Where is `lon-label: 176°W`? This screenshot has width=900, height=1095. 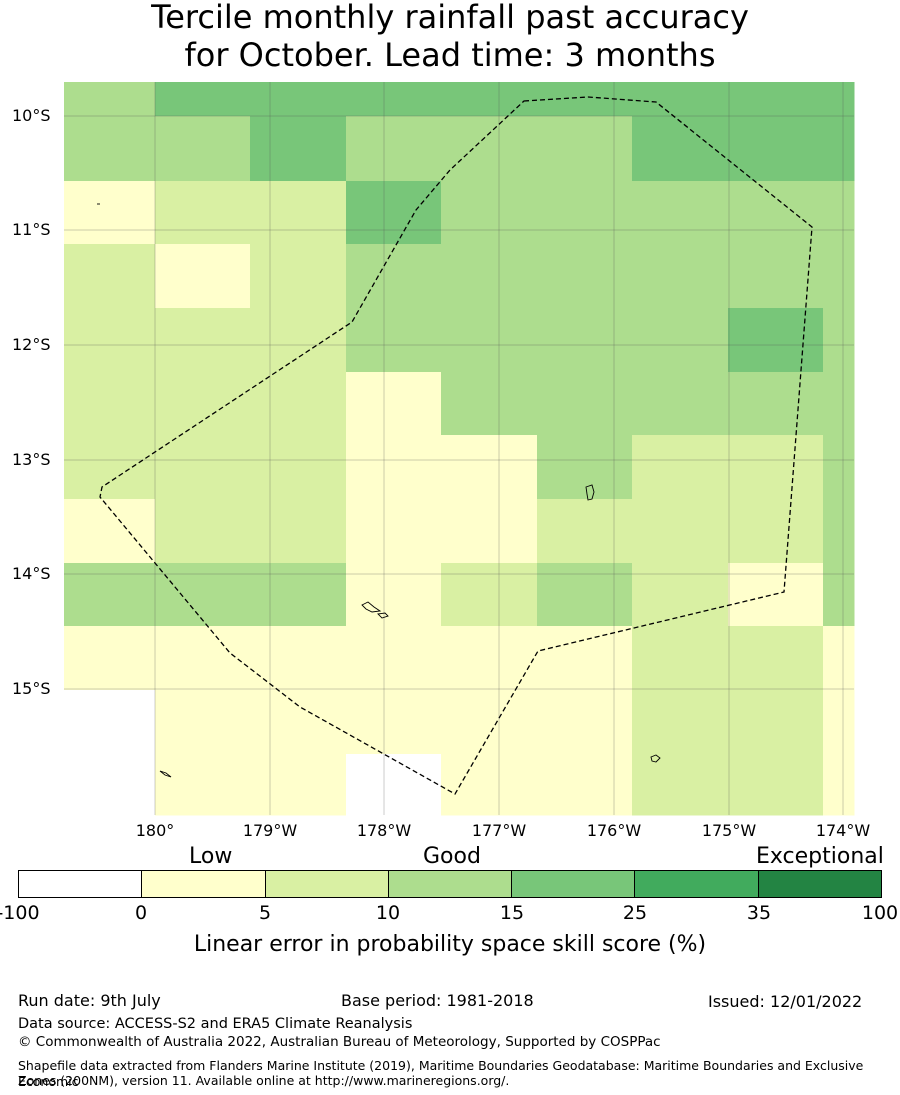
lon-label: 176°W is located at coordinates (614, 830).